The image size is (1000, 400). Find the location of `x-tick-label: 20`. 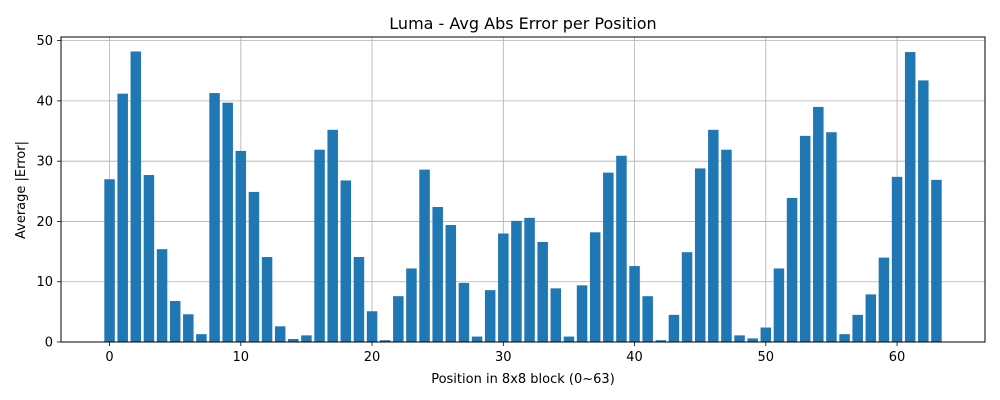

x-tick-label: 20 is located at coordinates (372, 357).